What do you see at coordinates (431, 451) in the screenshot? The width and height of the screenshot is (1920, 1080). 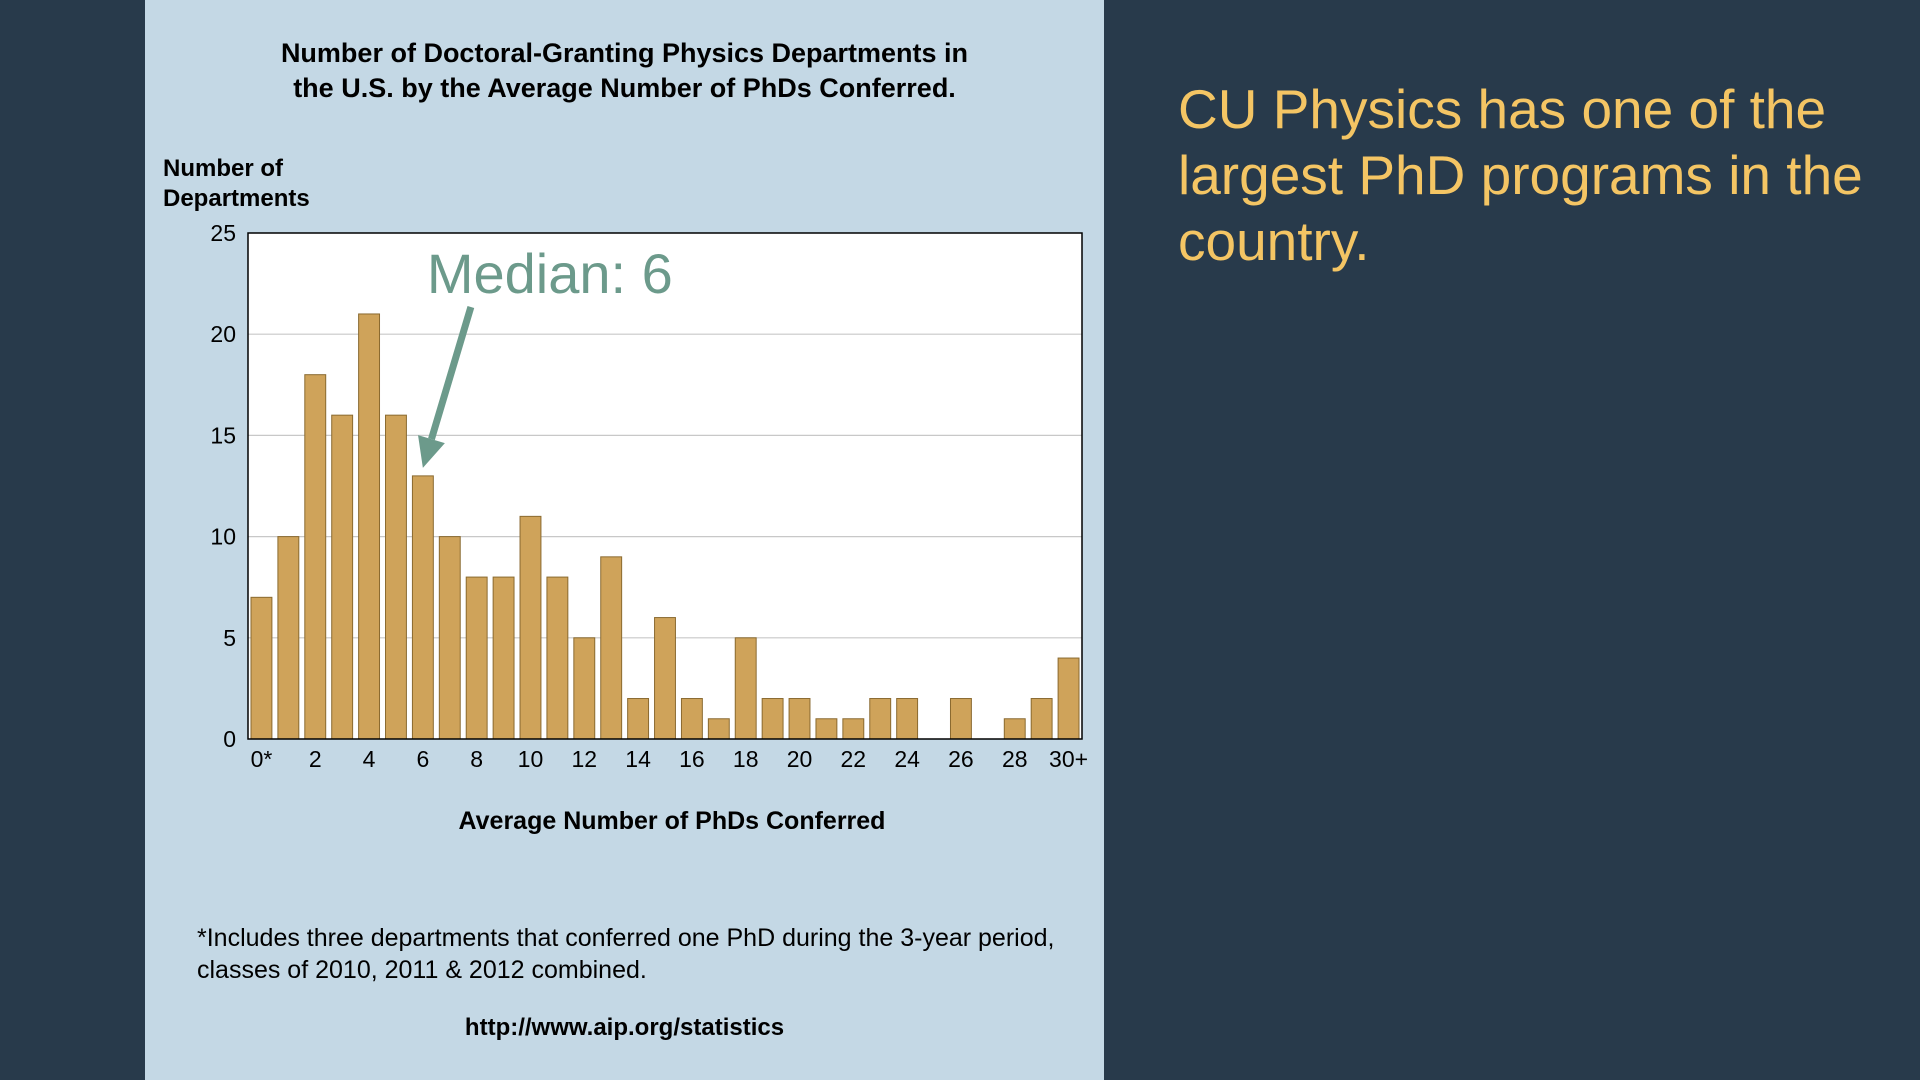 I see `annotation-arrow-head` at bounding box center [431, 451].